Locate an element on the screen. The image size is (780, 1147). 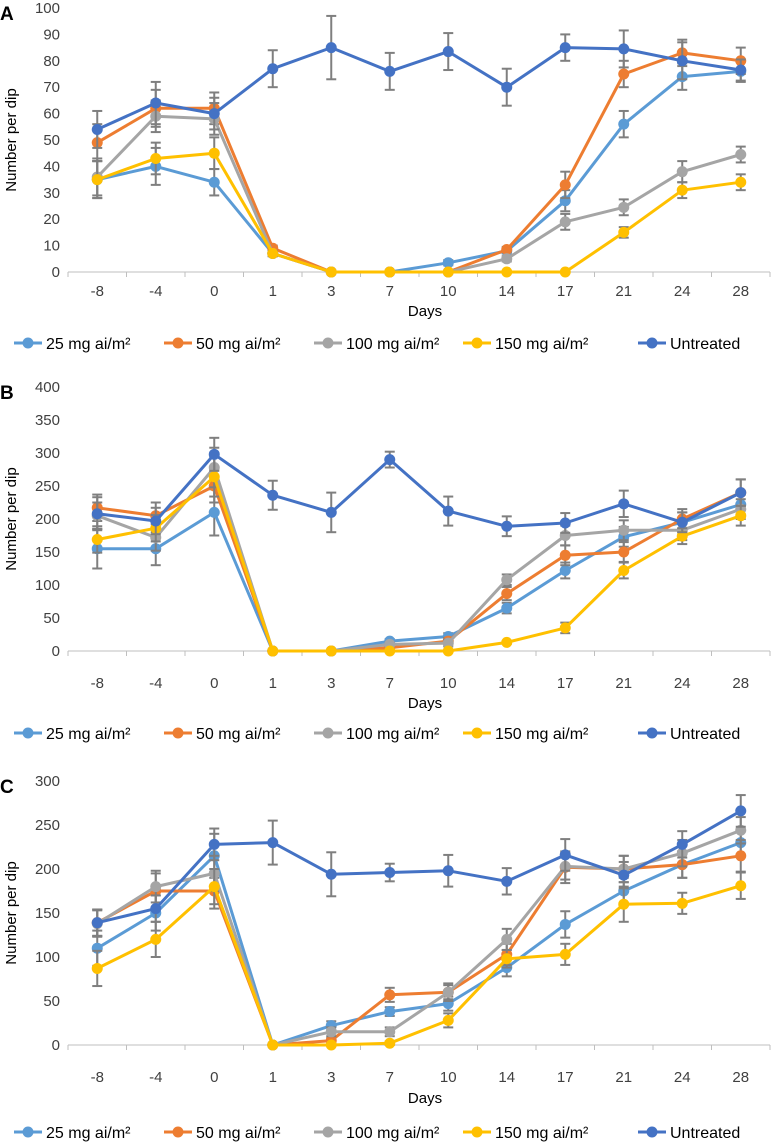
x-tick-label: 14 is located at coordinates (506, 291).